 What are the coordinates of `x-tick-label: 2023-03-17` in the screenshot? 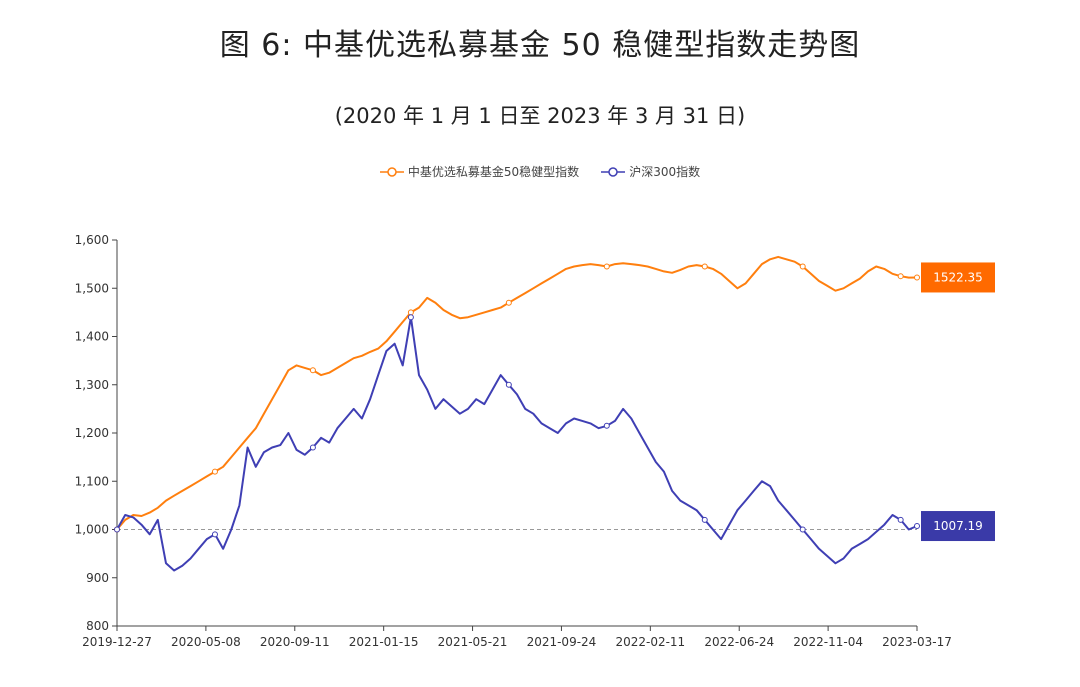 It's located at (917, 642).